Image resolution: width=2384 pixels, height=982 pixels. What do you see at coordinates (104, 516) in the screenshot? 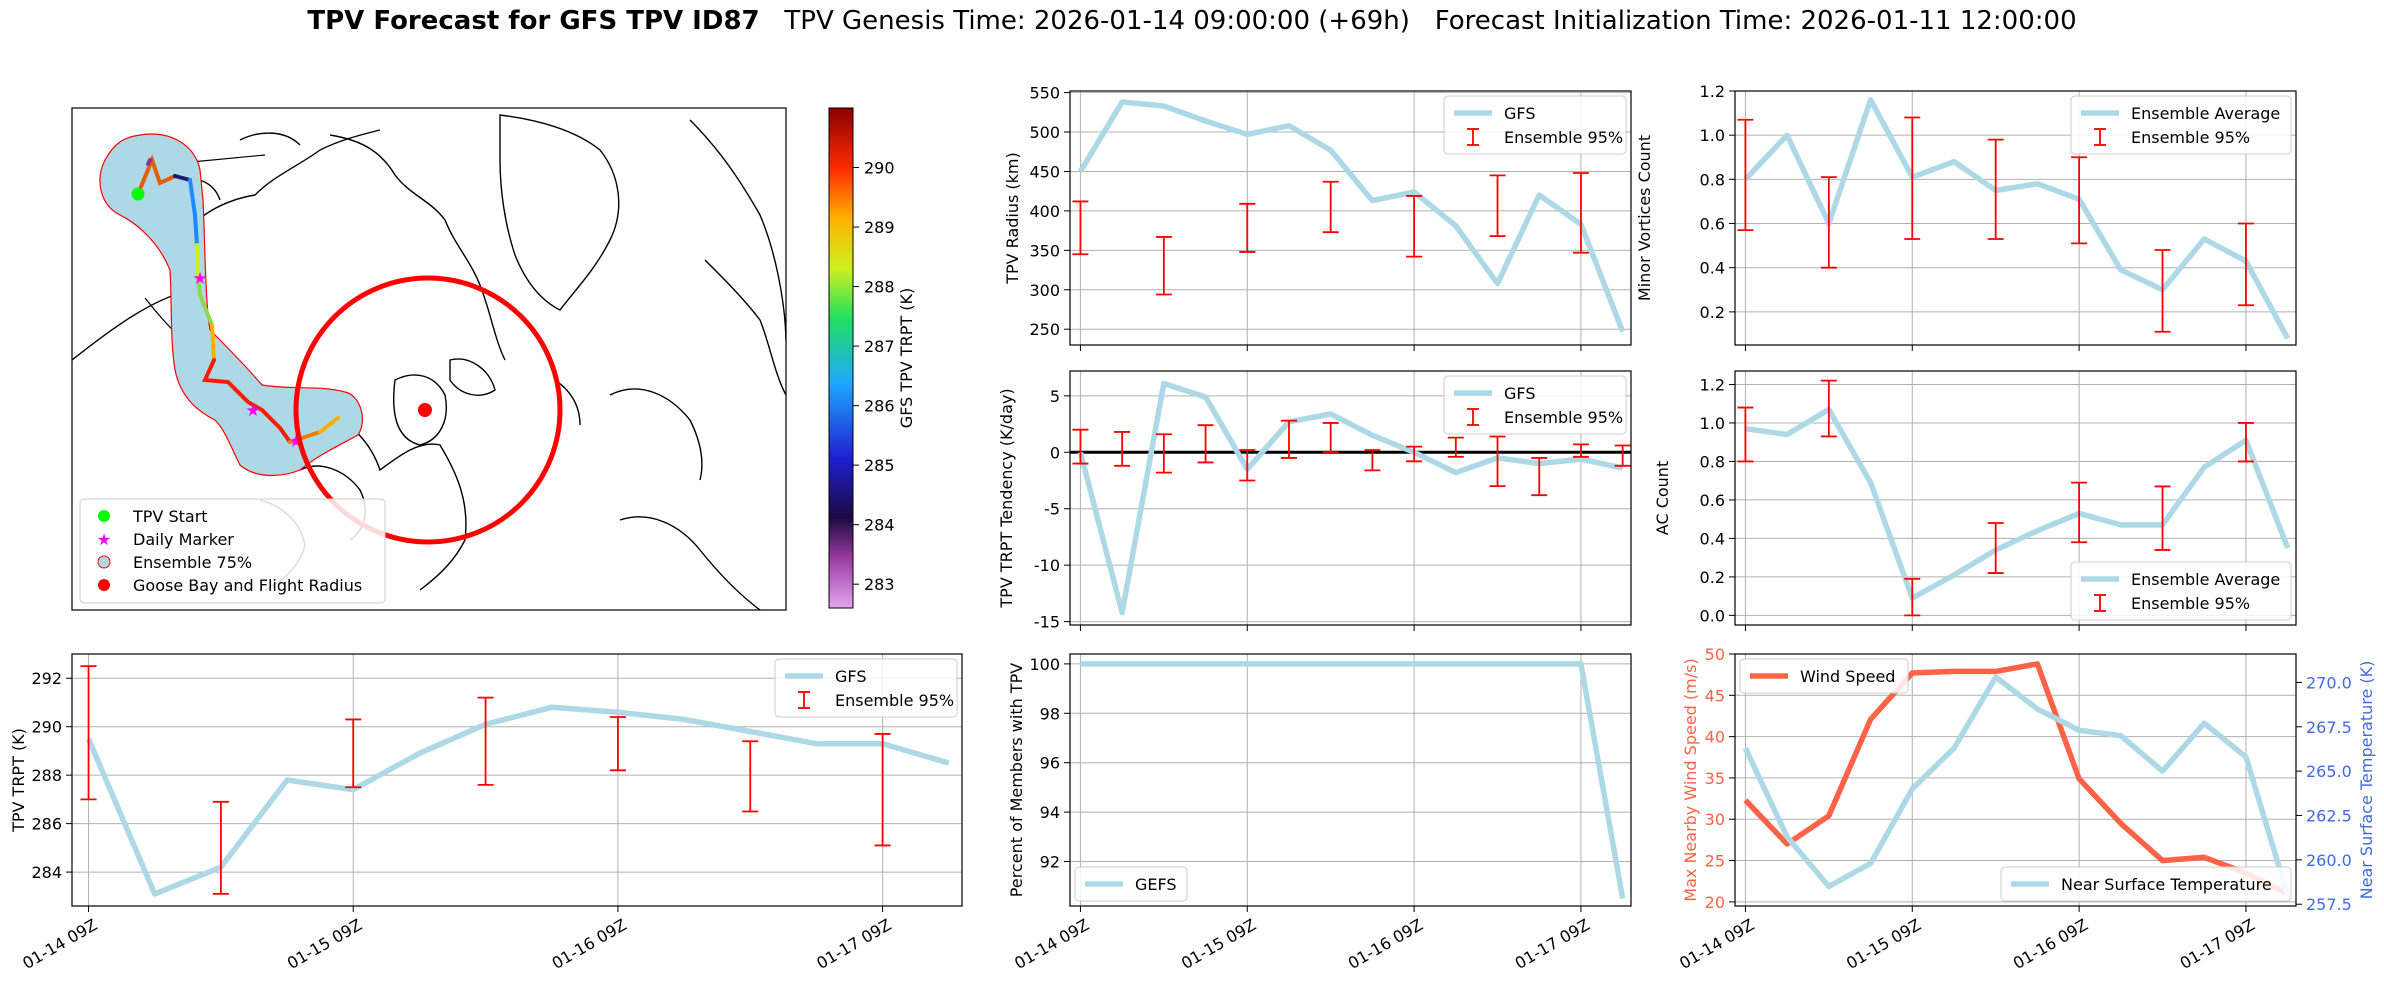
I see `legend-tpv-start-icon` at bounding box center [104, 516].